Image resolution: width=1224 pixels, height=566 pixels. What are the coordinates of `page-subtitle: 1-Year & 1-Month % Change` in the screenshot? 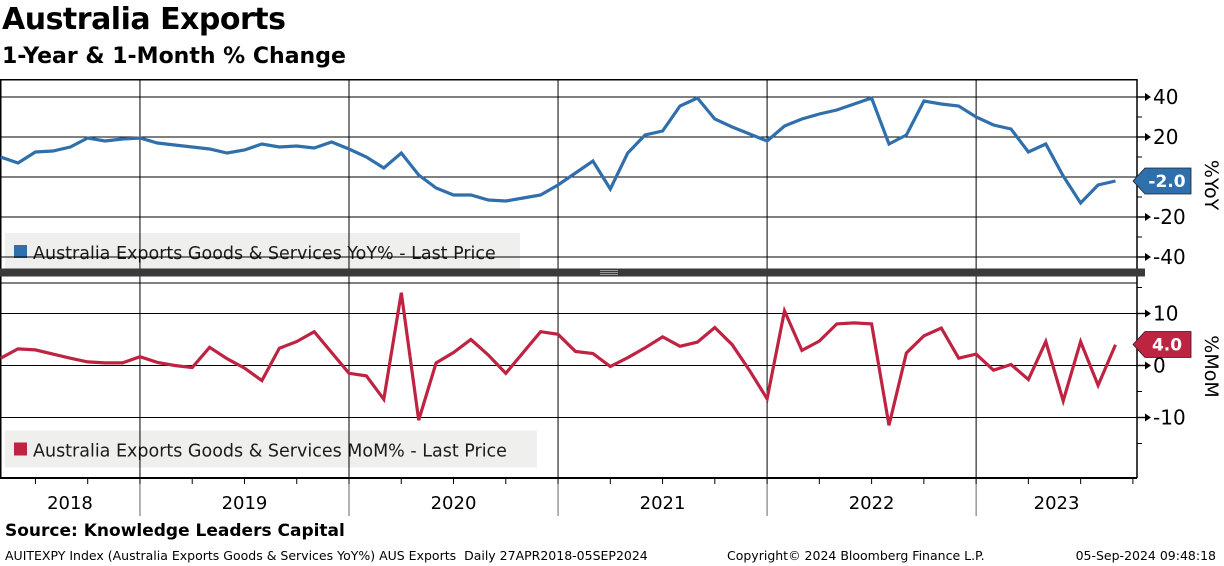 It's located at (174, 56).